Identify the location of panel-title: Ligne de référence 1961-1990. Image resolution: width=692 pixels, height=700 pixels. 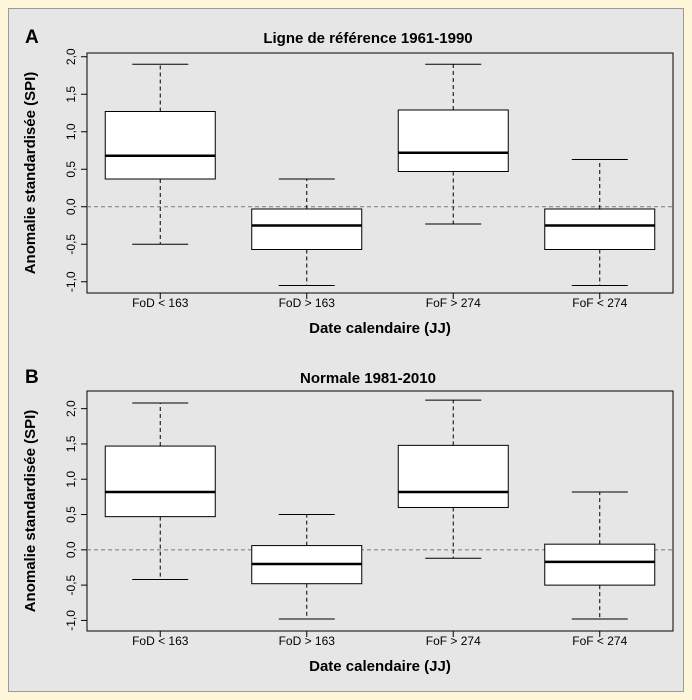
(367, 38).